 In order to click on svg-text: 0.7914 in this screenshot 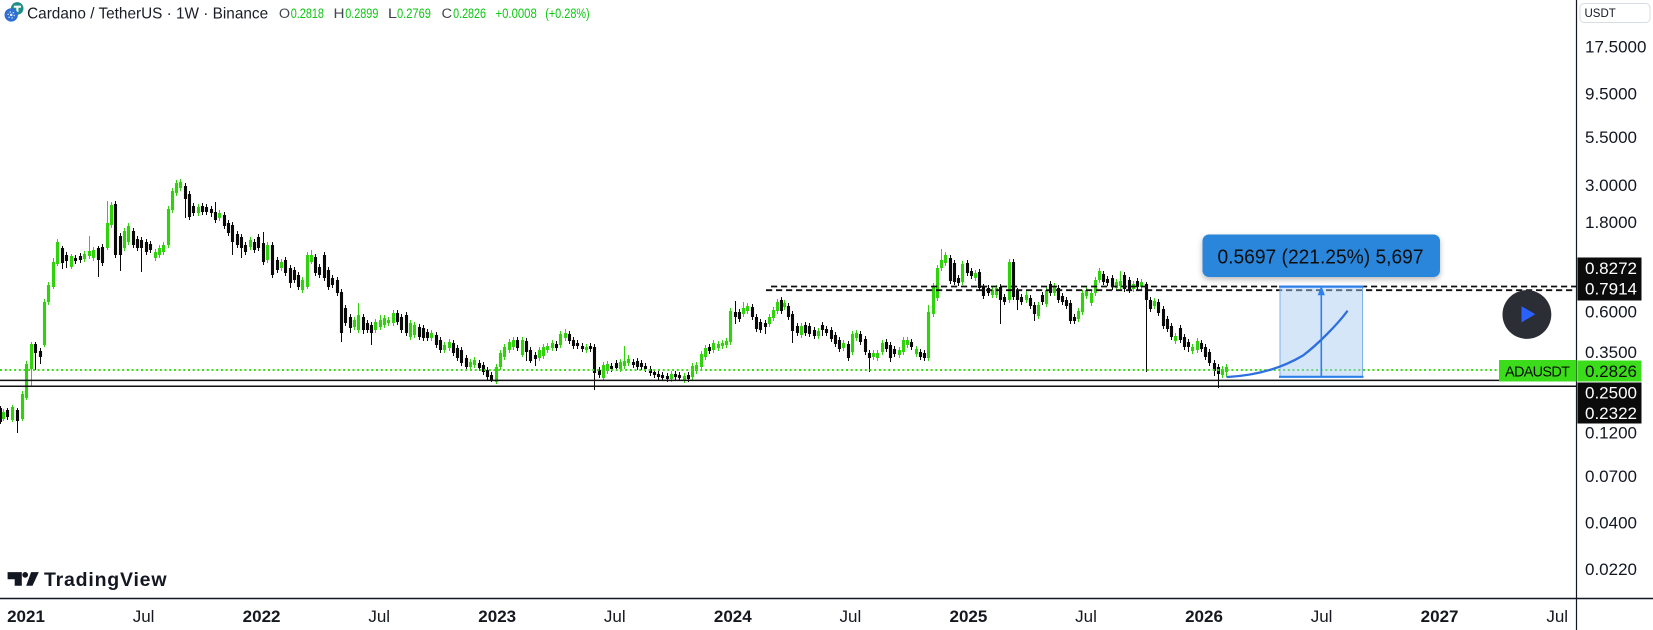, I will do `click(1611, 289)`.